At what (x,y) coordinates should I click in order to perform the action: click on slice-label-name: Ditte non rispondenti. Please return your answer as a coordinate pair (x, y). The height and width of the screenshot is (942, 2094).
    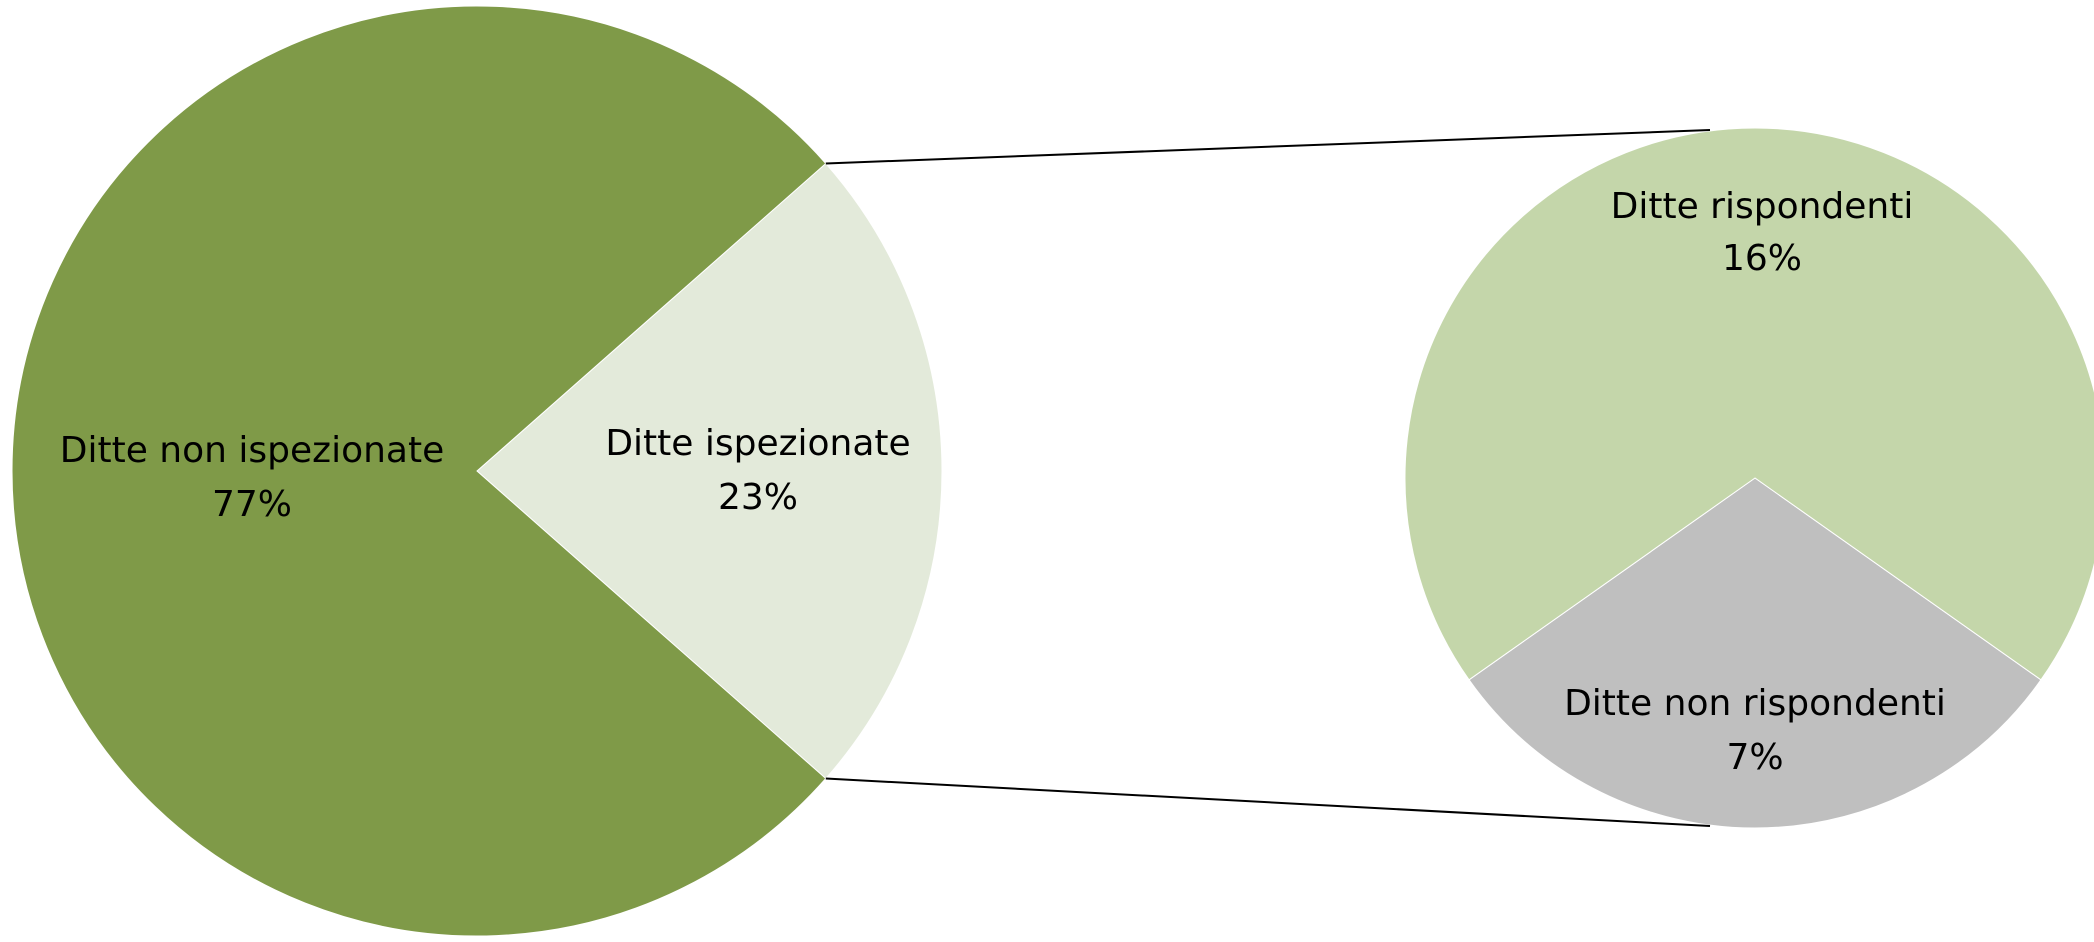
    Looking at the image, I should click on (1755, 703).